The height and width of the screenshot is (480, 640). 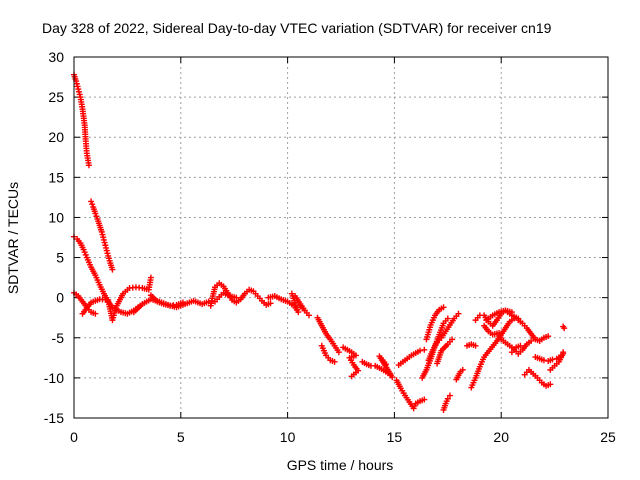 I want to click on x-tick-label: 25, so click(x=608, y=437).